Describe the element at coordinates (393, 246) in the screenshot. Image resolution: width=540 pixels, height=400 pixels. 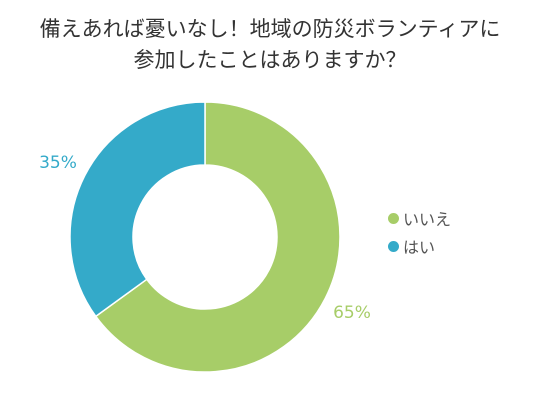
I see `legend-swatch-hai` at that location.